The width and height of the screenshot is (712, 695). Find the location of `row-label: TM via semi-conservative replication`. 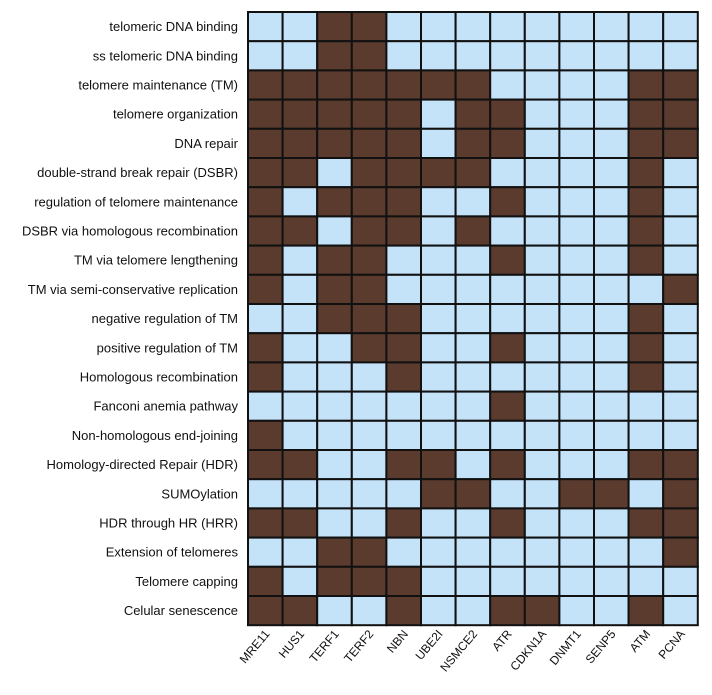

row-label: TM via semi-conservative replication is located at coordinates (133, 289).